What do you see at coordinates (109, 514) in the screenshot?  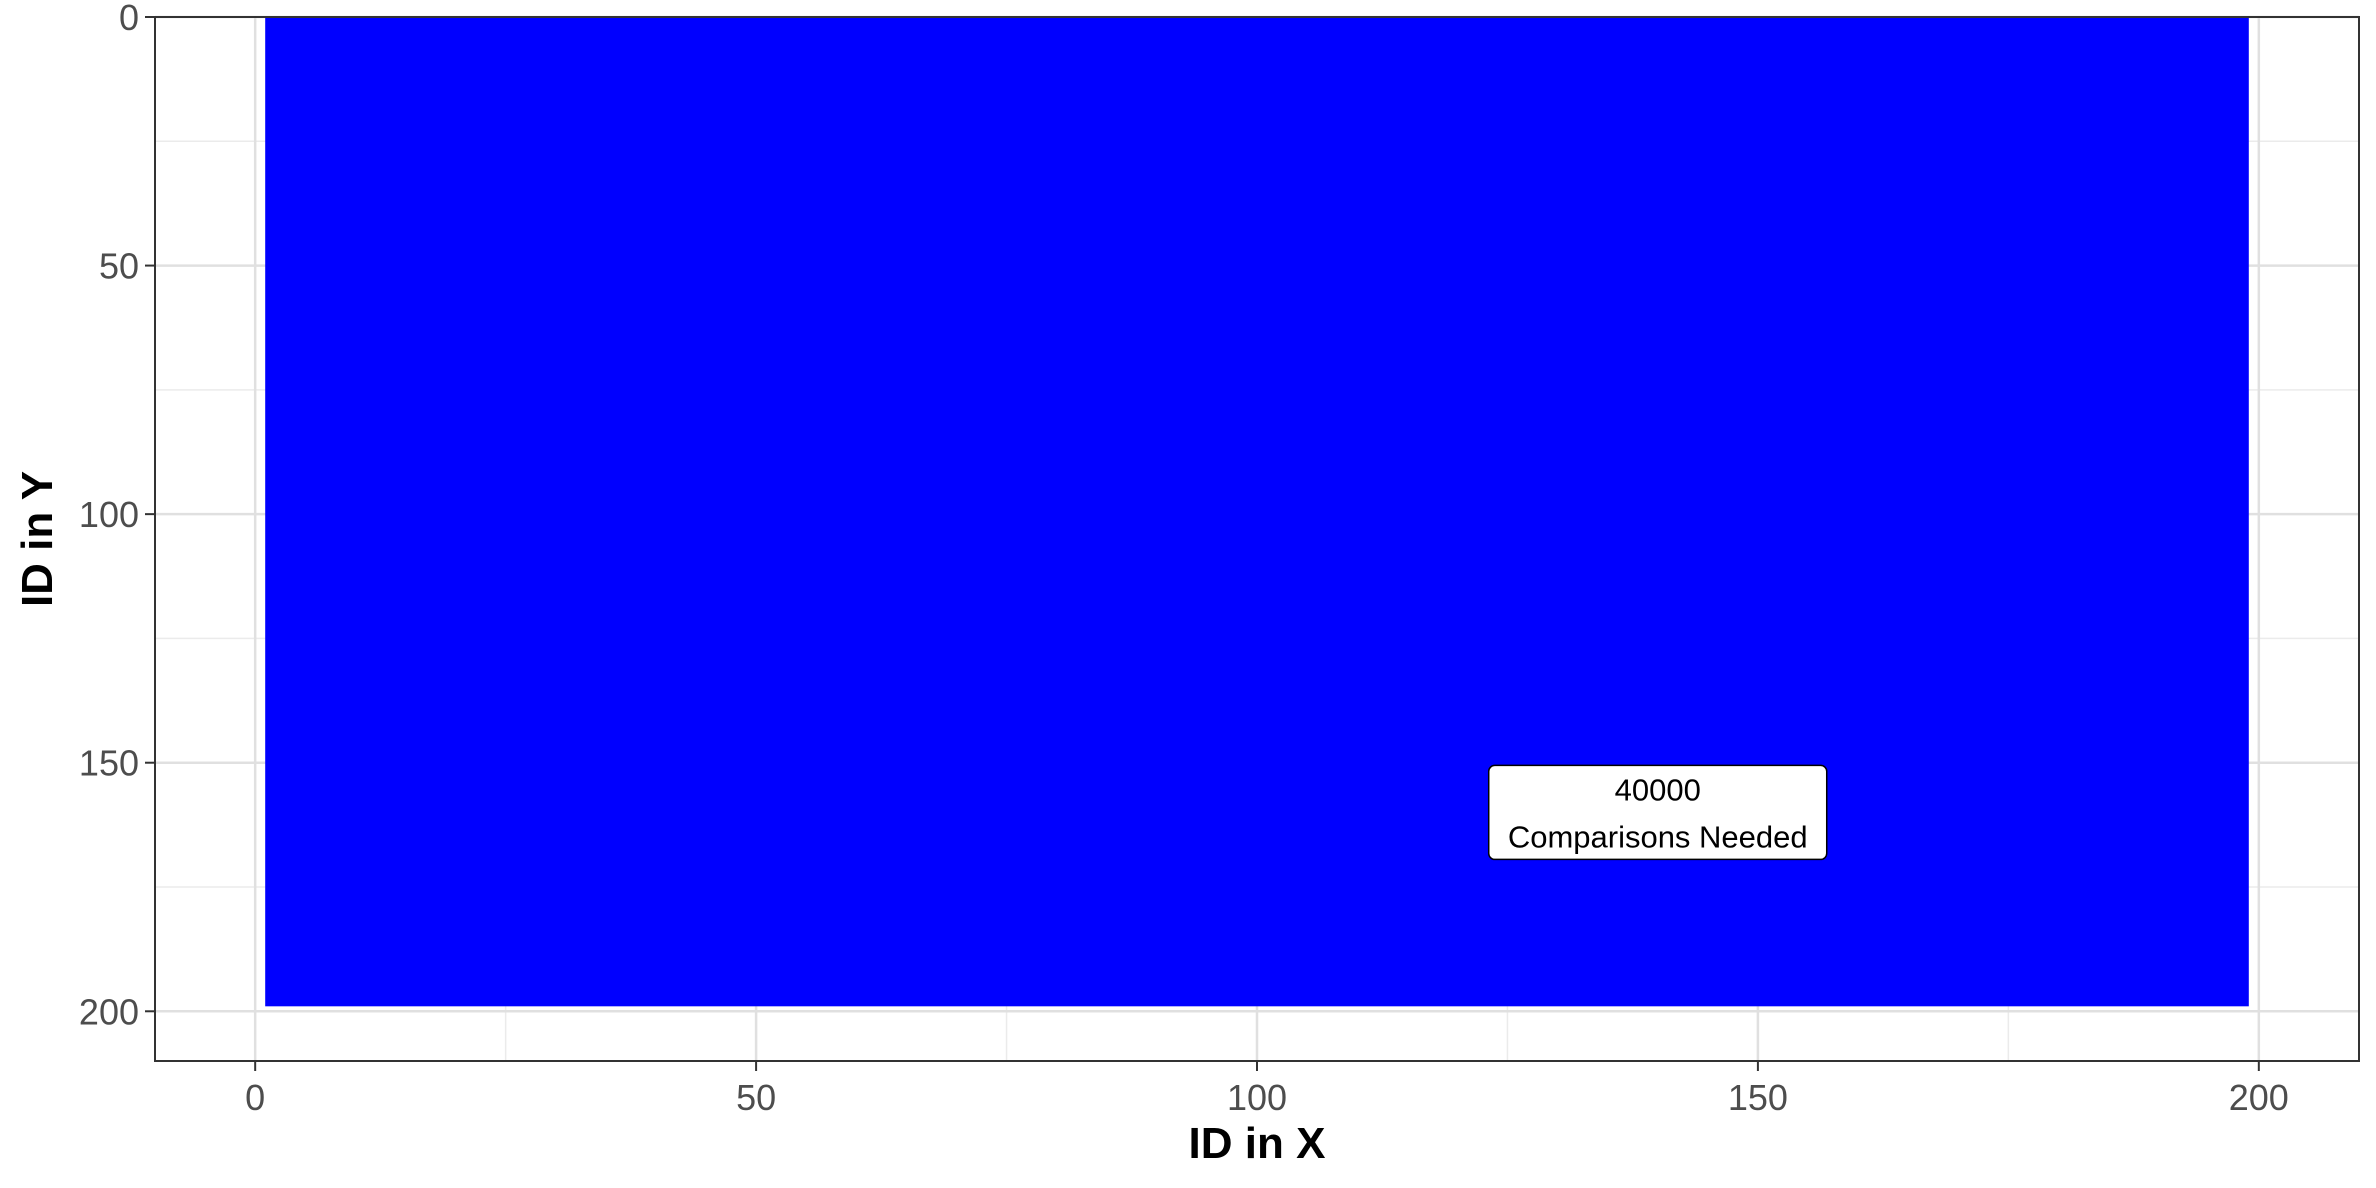 I see `y-tick-label: 100` at bounding box center [109, 514].